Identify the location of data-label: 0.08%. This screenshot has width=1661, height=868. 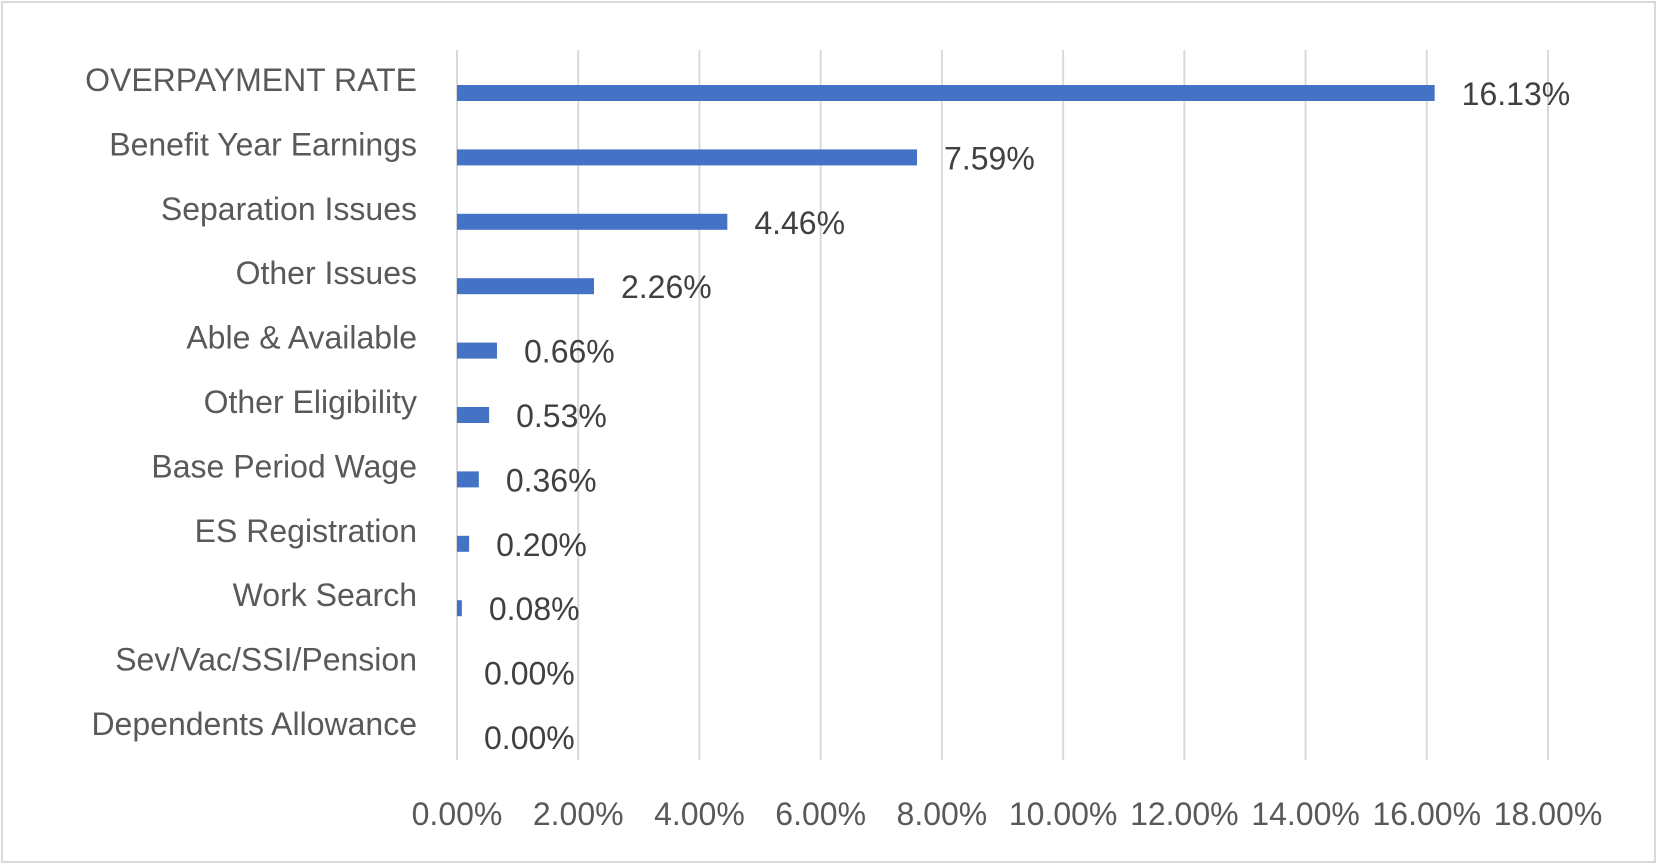
(534, 609).